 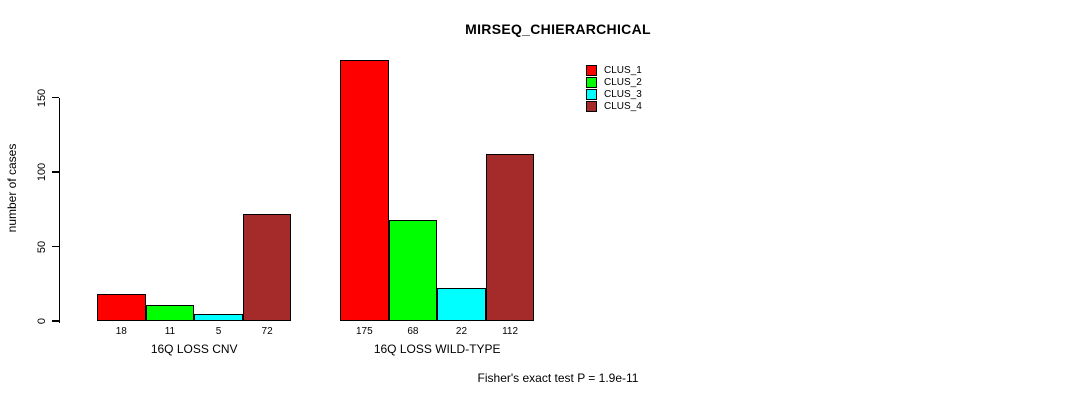 I want to click on legend-label: CLUS_2, so click(x=623, y=82).